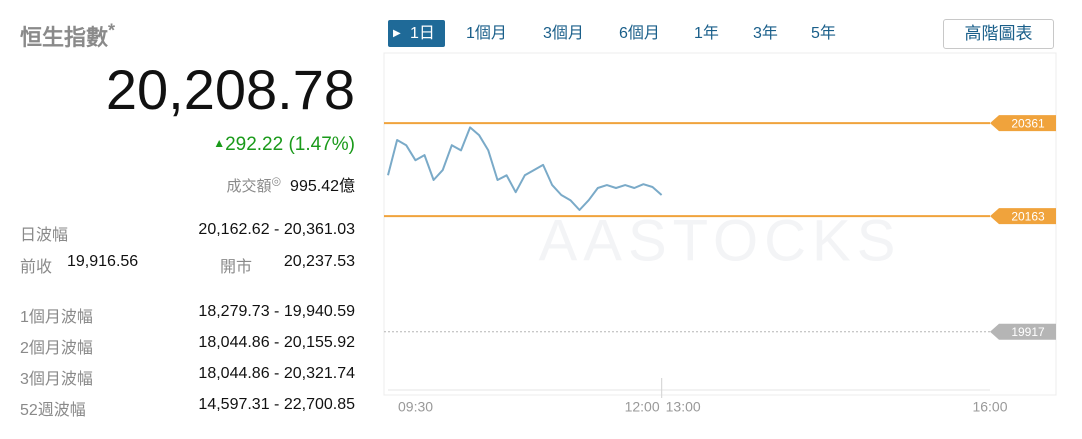 This screenshot has height=439, width=1082. Describe the element at coordinates (1028, 123) in the screenshot. I see `reference-tag-label: 20361` at that location.